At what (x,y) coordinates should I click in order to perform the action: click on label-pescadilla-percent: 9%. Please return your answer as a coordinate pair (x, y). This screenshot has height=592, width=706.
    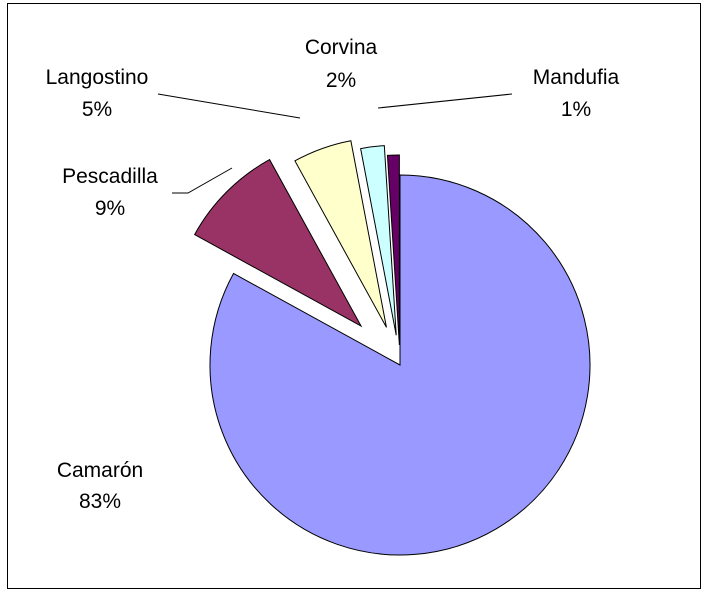
    Looking at the image, I should click on (110, 208).